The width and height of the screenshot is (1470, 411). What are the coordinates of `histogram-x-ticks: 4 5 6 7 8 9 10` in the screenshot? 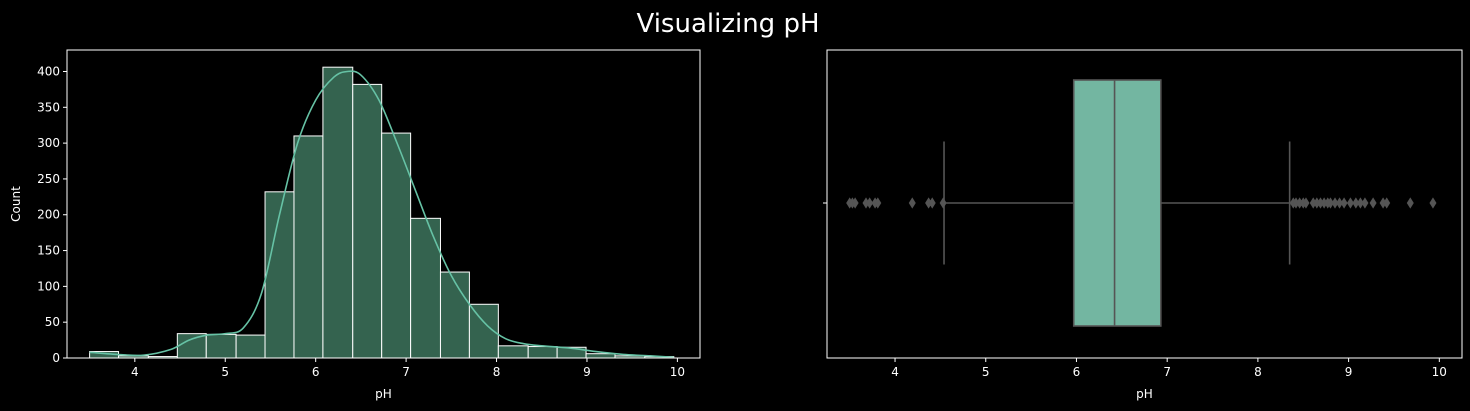 It's located at (408, 368).